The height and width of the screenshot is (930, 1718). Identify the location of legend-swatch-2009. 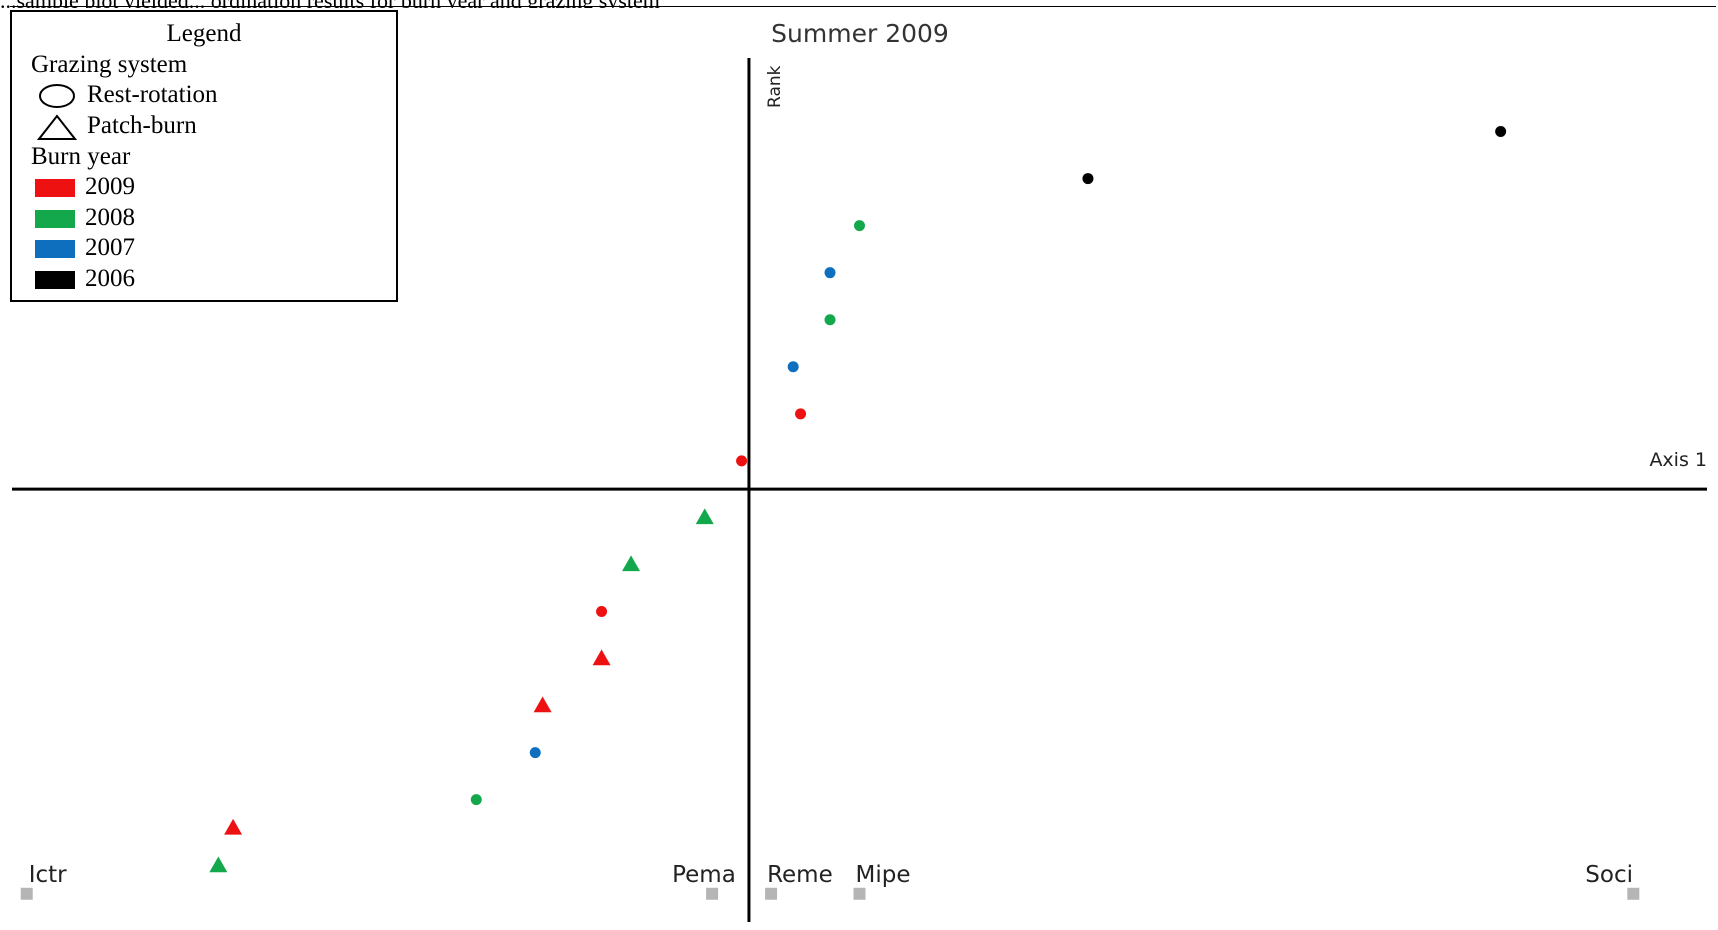
(55, 188).